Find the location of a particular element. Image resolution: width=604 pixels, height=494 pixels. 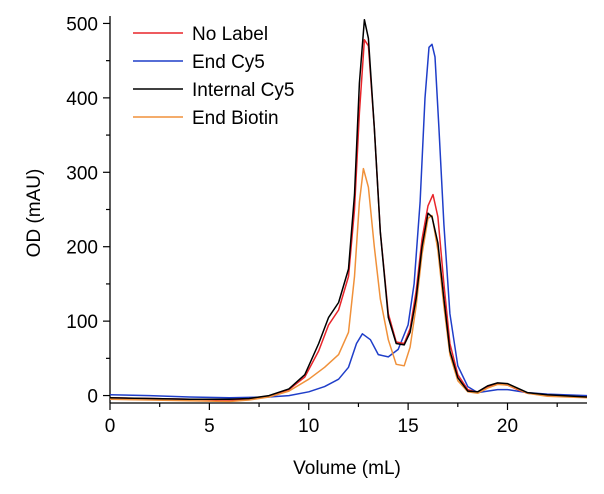

y-tick-label: 100 is located at coordinates (82, 322).